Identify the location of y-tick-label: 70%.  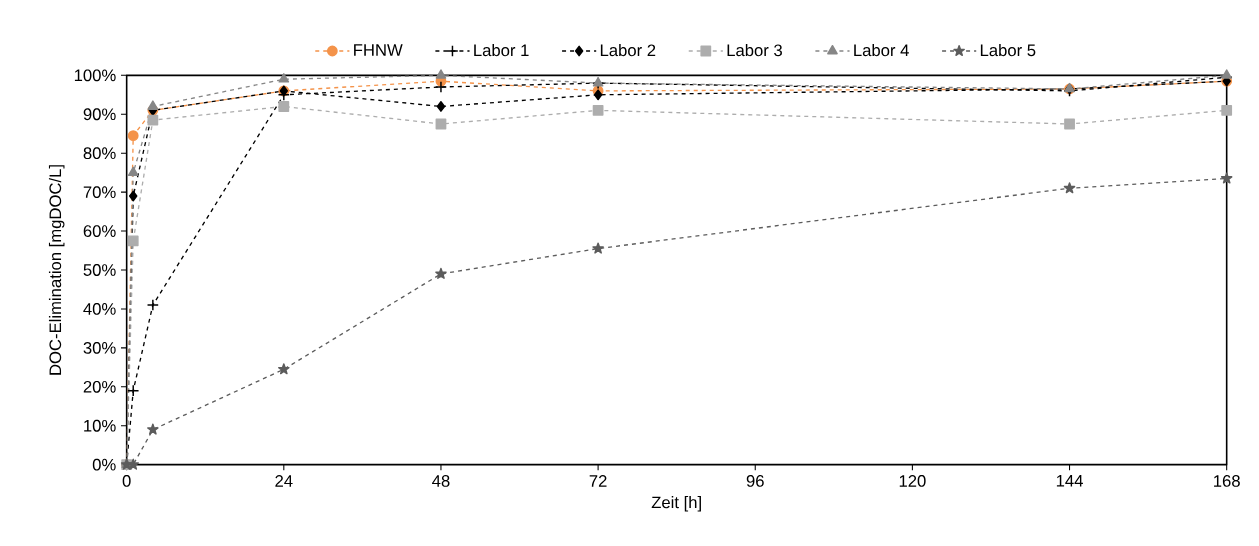
(99, 192).